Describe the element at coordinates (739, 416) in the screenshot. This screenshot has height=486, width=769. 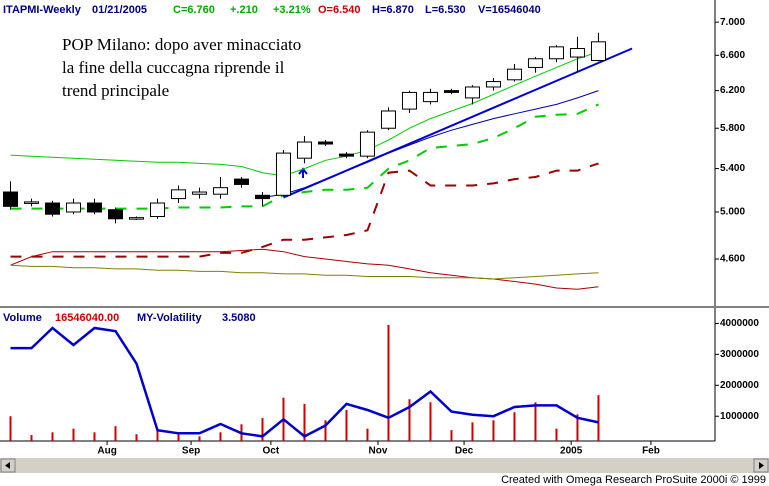
I see `y-tick-label: 1000000` at that location.